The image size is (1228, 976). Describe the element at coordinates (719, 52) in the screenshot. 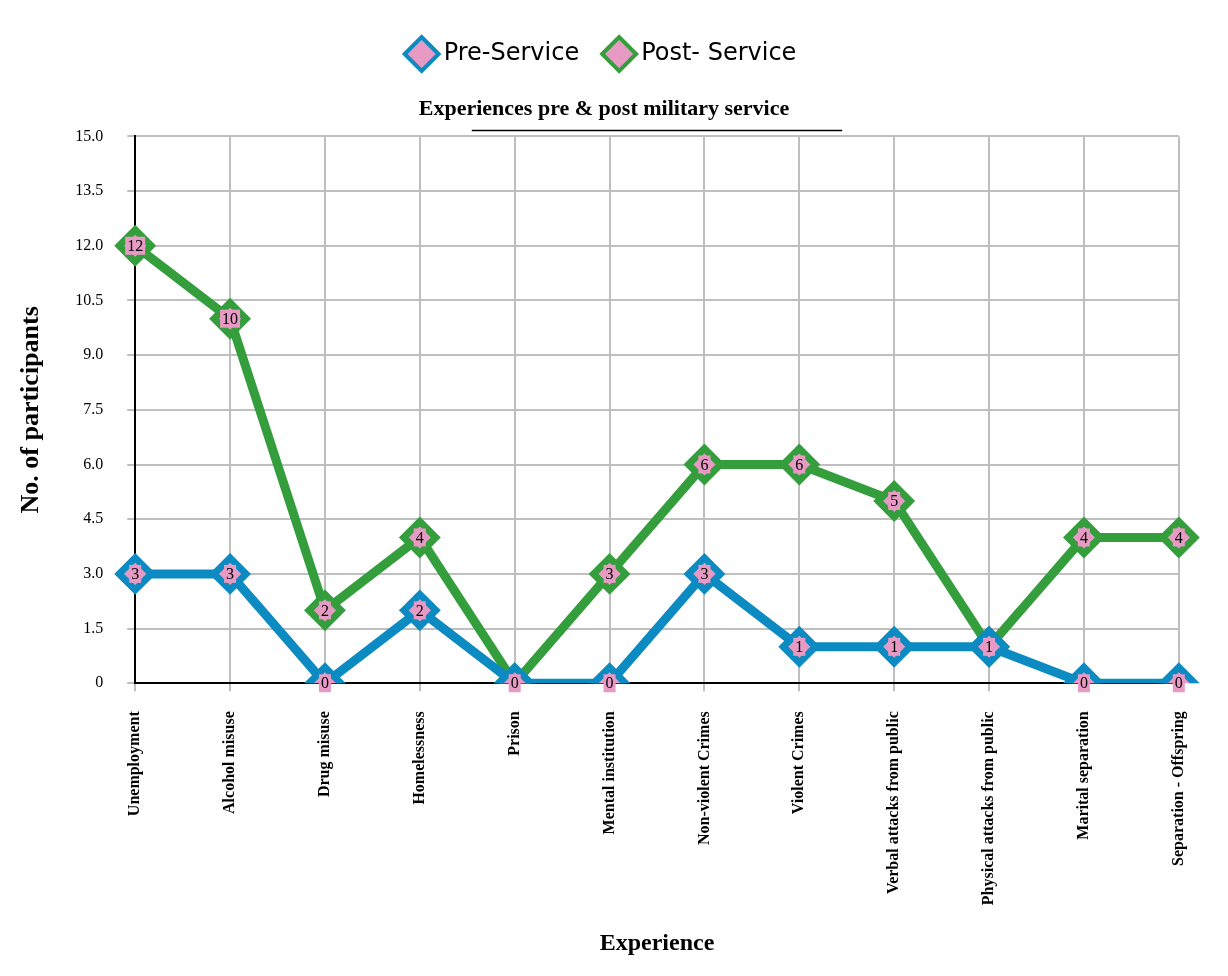

I see `legend-label: Post- Service` at that location.